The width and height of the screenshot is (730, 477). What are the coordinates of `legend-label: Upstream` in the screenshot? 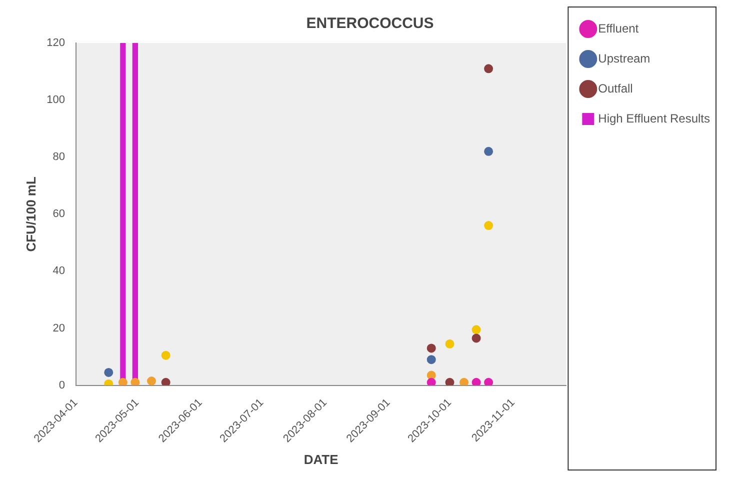 It's located at (624, 58).